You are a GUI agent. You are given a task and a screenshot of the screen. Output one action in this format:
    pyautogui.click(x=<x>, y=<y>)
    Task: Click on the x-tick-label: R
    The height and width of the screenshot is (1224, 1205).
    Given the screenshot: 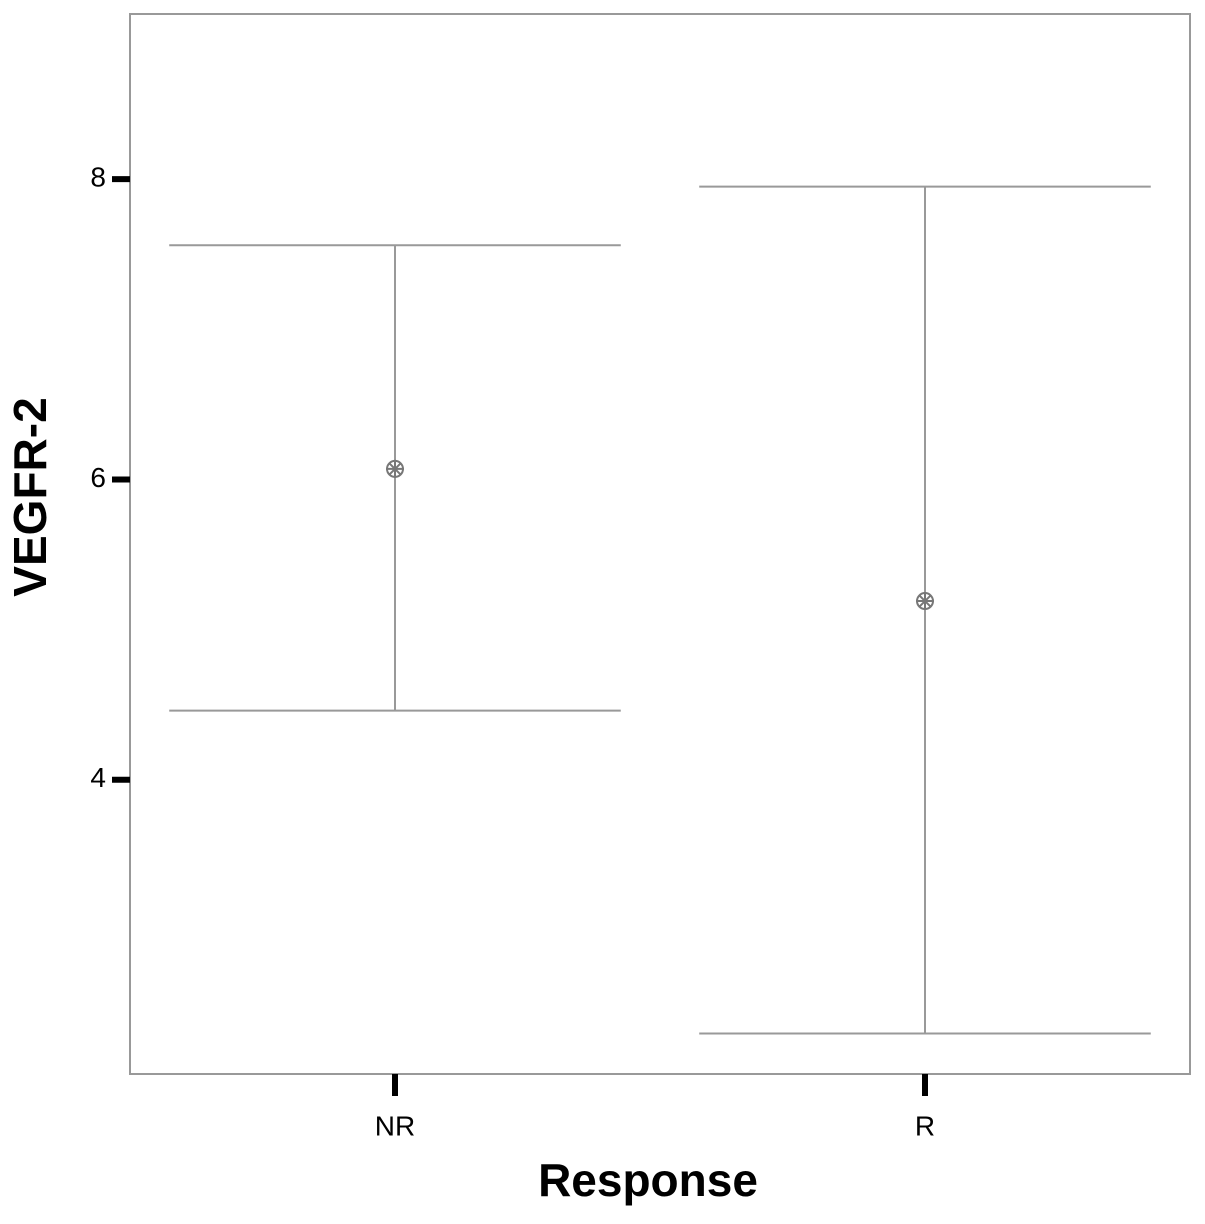 What is the action you would take?
    pyautogui.click(x=925, y=1125)
    